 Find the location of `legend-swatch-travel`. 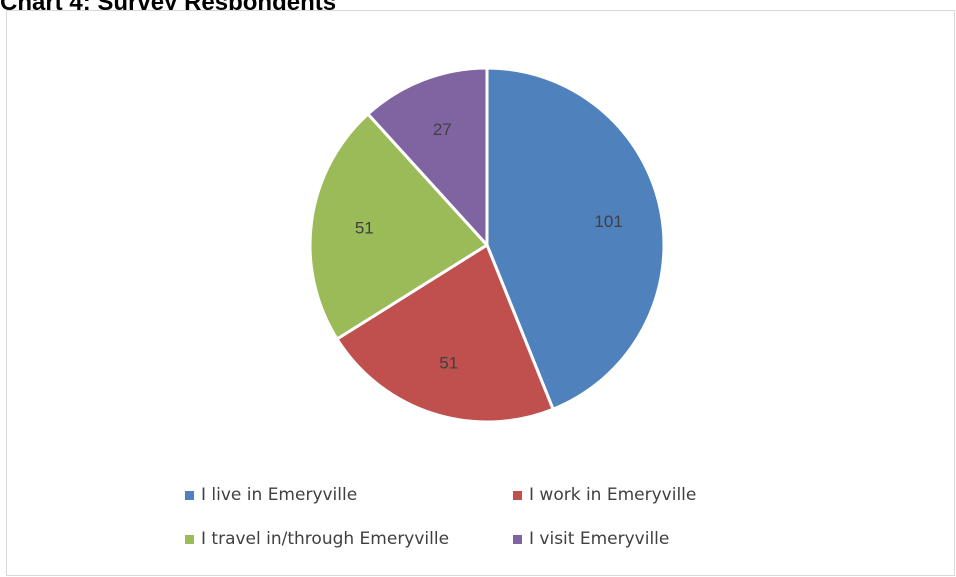

legend-swatch-travel is located at coordinates (189, 539).